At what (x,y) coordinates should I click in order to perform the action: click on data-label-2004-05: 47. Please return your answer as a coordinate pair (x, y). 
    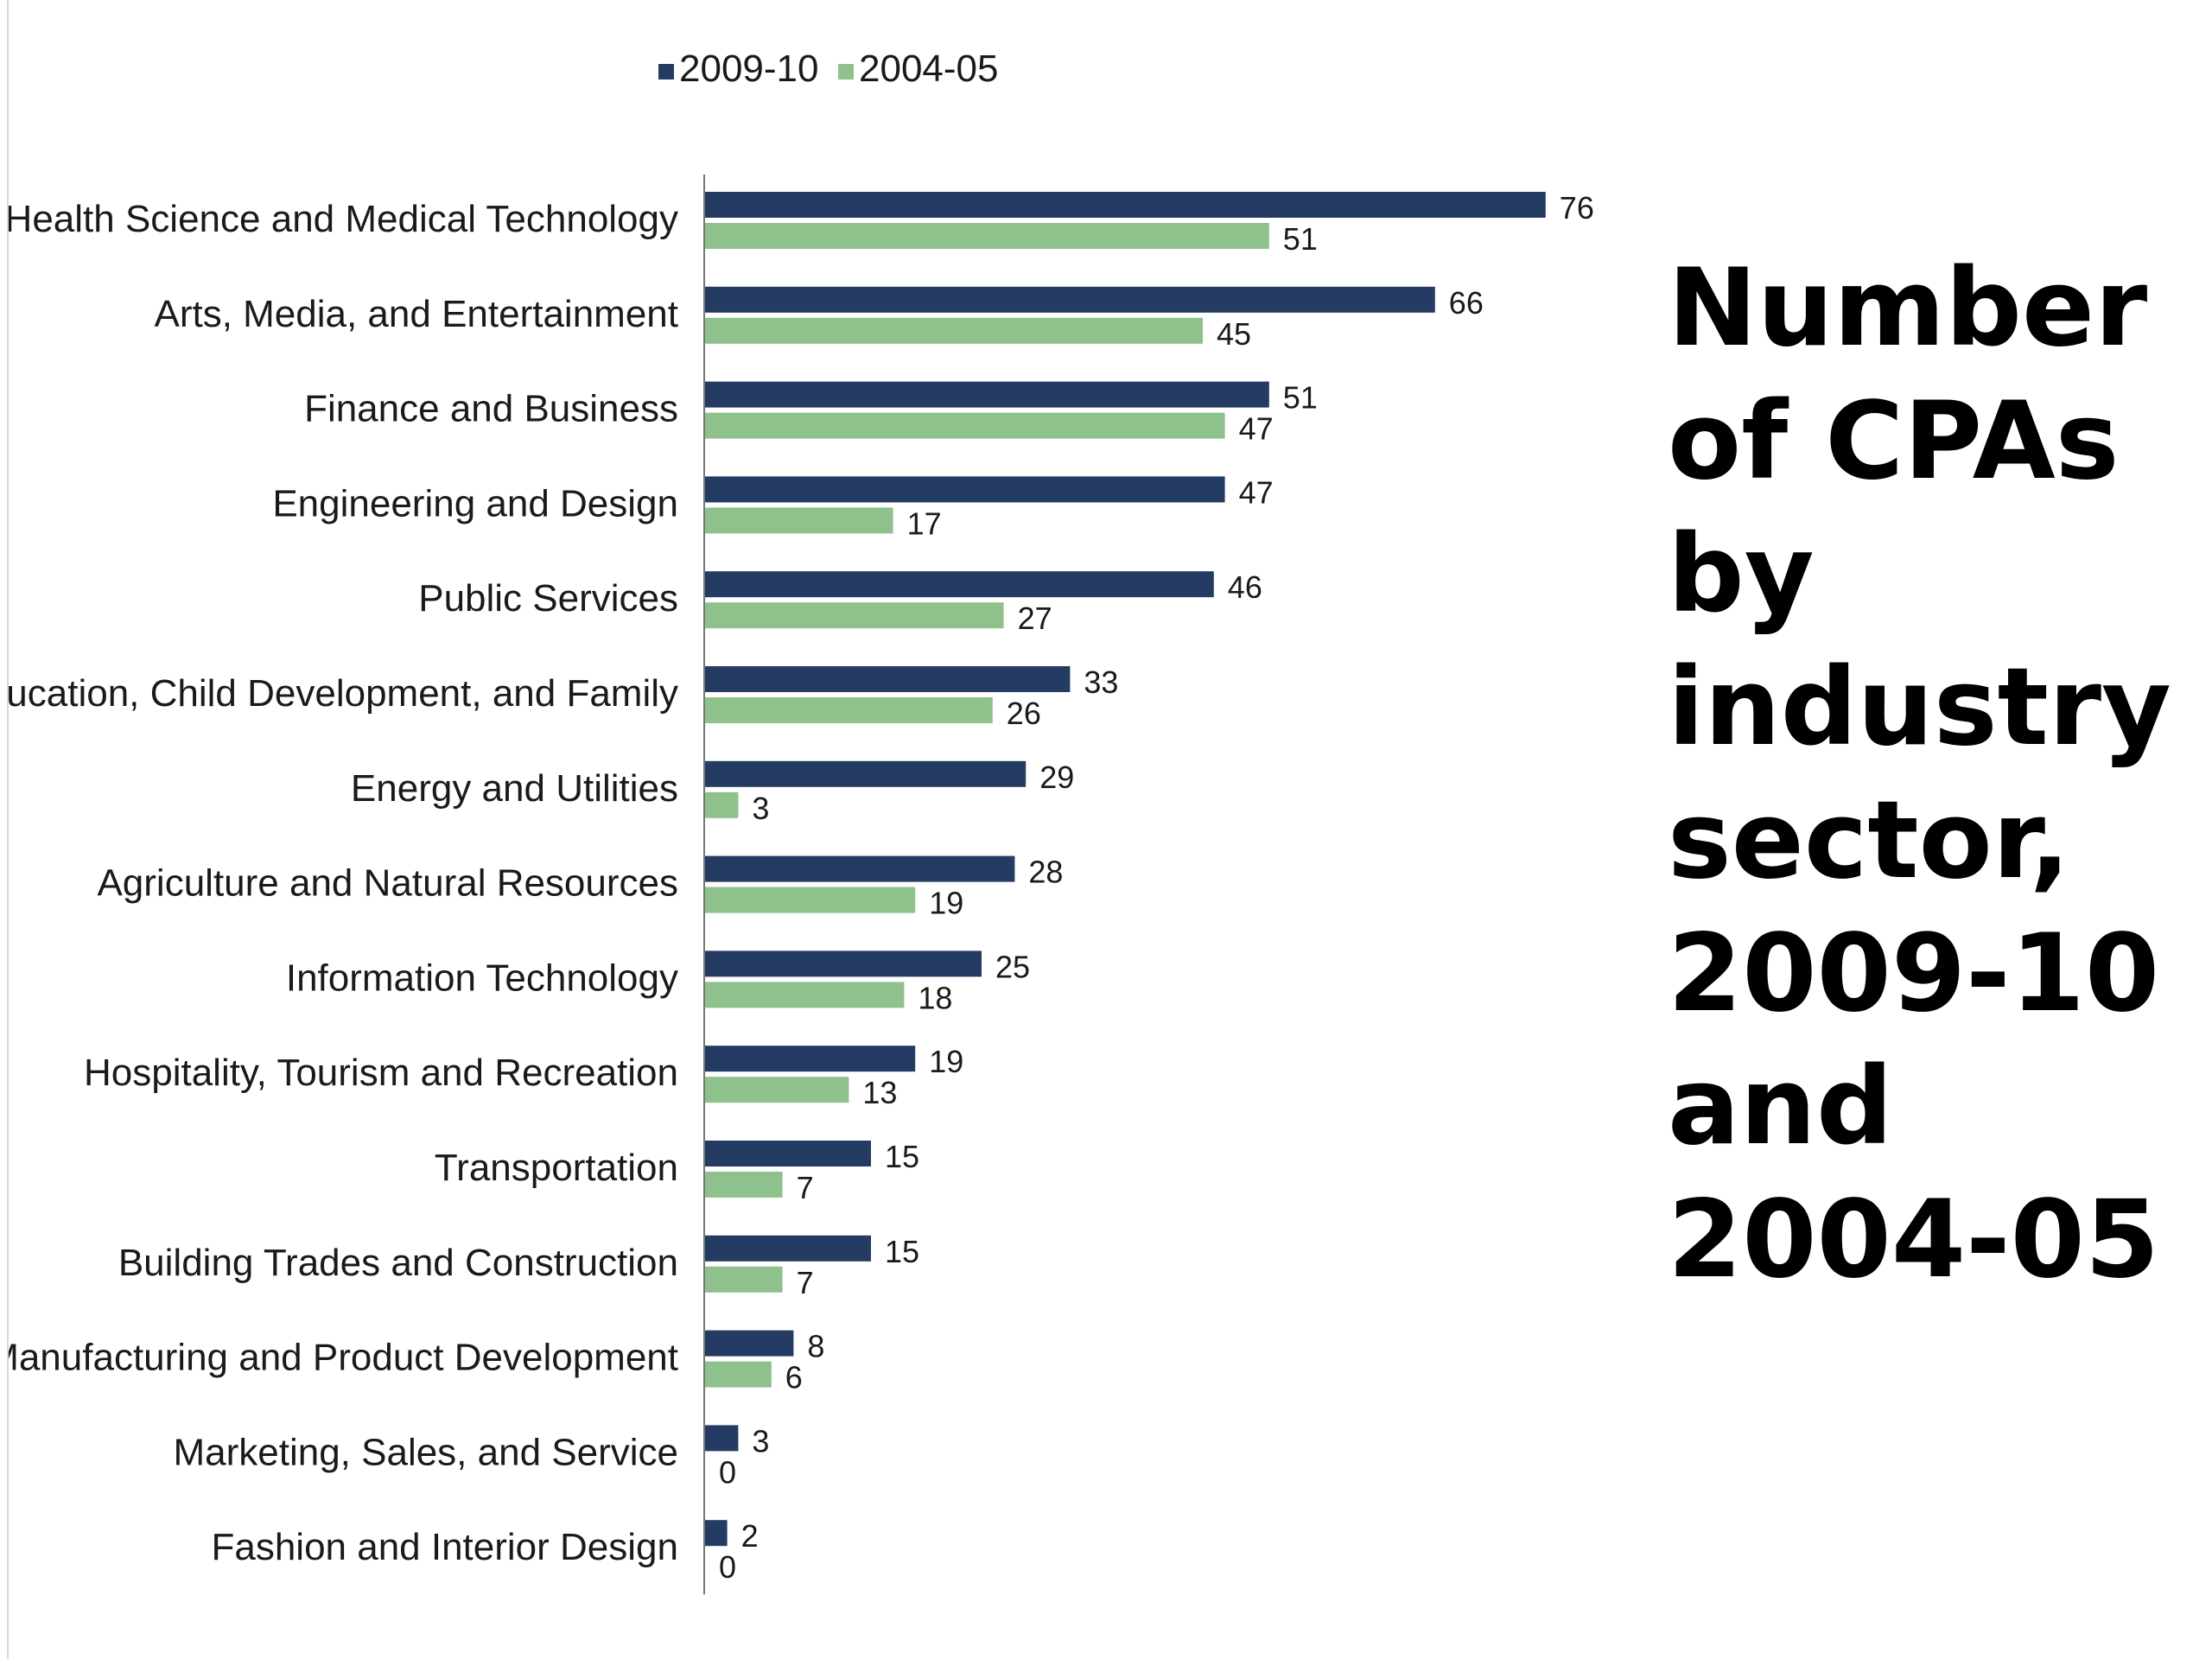
    Looking at the image, I should click on (1256, 429).